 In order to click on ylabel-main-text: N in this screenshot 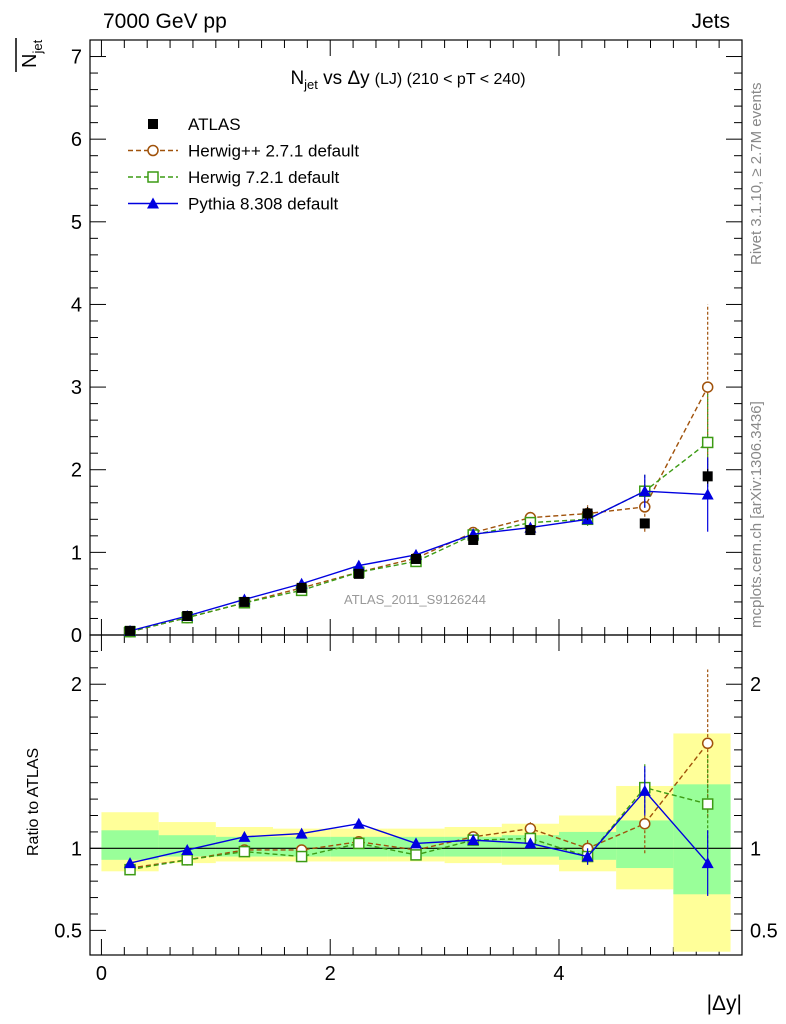, I will do `click(30, 61)`.